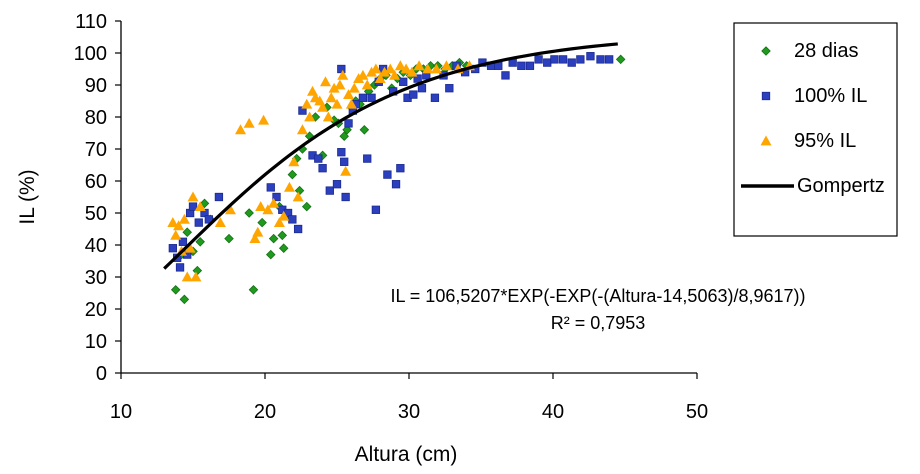 The image size is (920, 474). I want to click on x-tick-label: 40, so click(553, 412).